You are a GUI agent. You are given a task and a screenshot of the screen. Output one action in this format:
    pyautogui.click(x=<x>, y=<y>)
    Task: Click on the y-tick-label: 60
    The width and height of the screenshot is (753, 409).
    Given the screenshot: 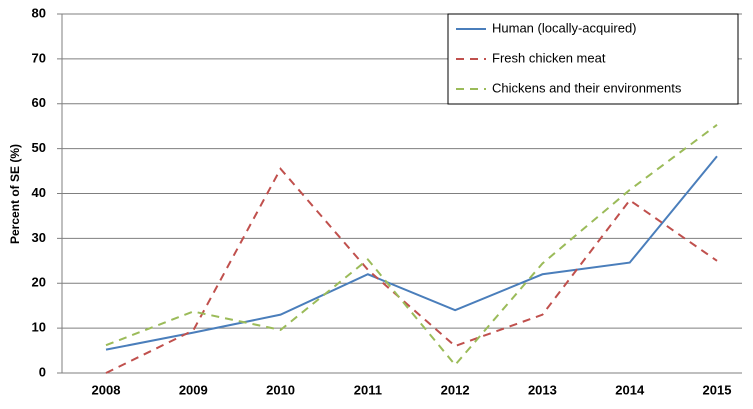 What is the action you would take?
    pyautogui.click(x=39, y=102)
    